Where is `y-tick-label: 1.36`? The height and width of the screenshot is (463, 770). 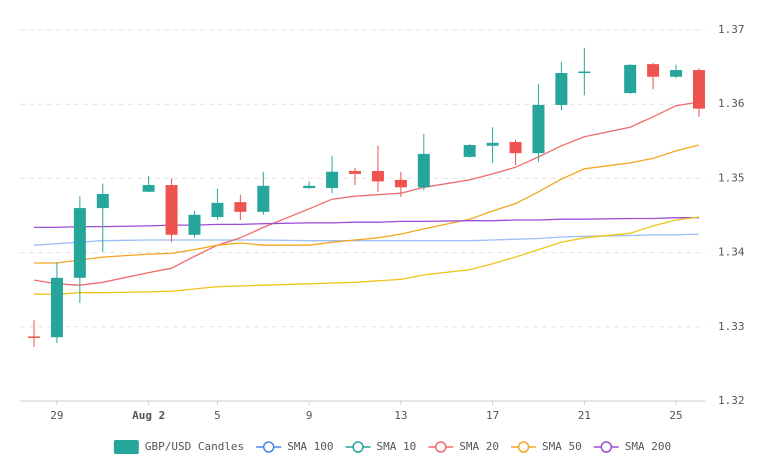 y-tick-label: 1.36 is located at coordinates (731, 103).